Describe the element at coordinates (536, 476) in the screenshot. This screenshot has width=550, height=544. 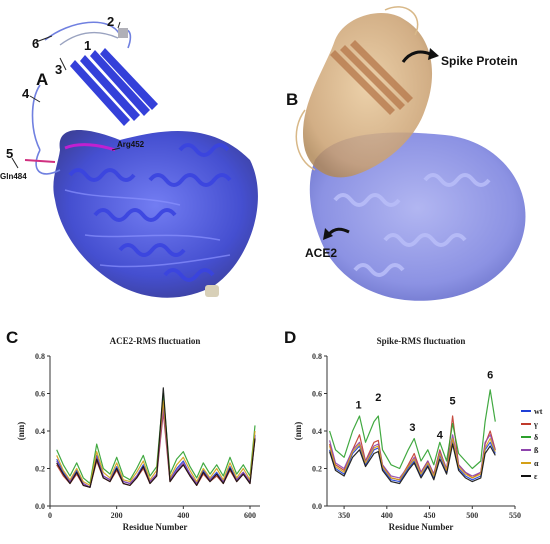
I see `legend-entry: ε` at that location.